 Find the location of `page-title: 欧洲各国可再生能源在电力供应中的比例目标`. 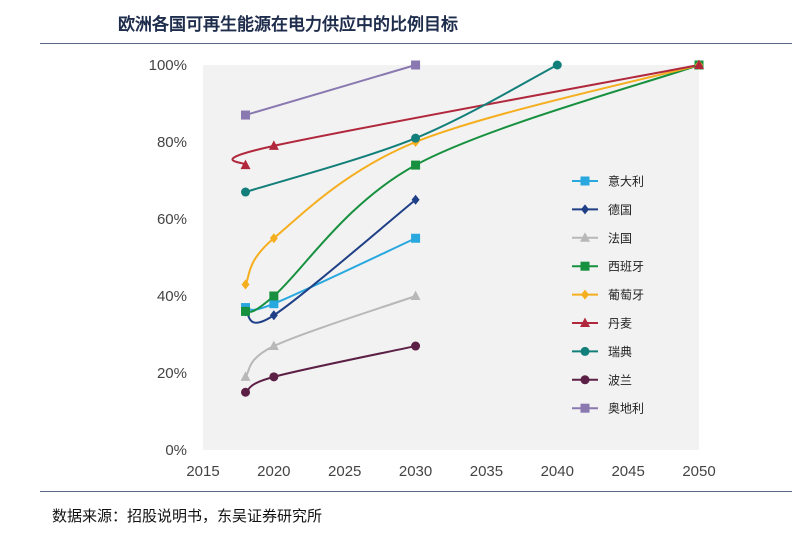

page-title: 欧洲各国可再生能源在电力供应中的比例目标 is located at coordinates (288, 25).